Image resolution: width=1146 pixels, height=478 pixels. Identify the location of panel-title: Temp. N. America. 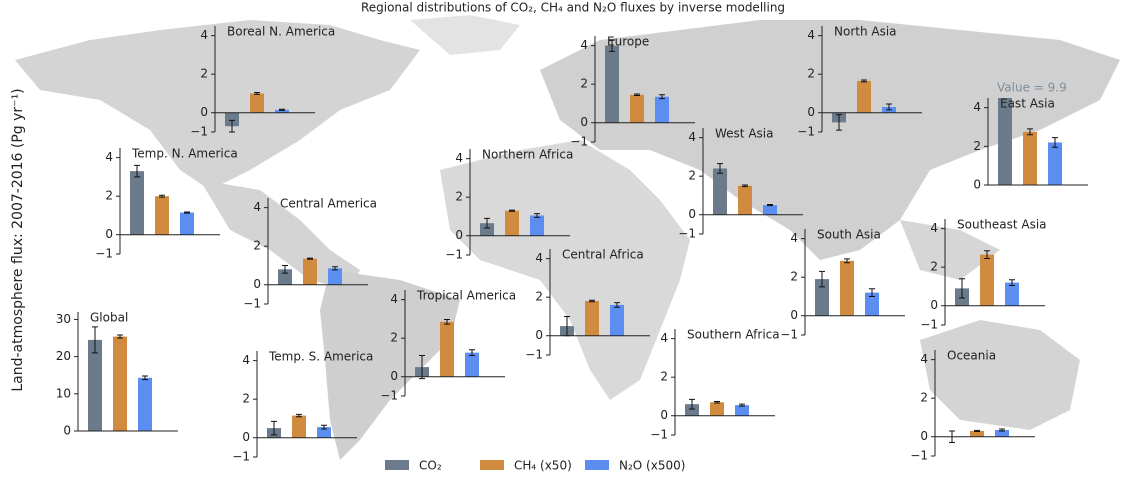
(184, 154).